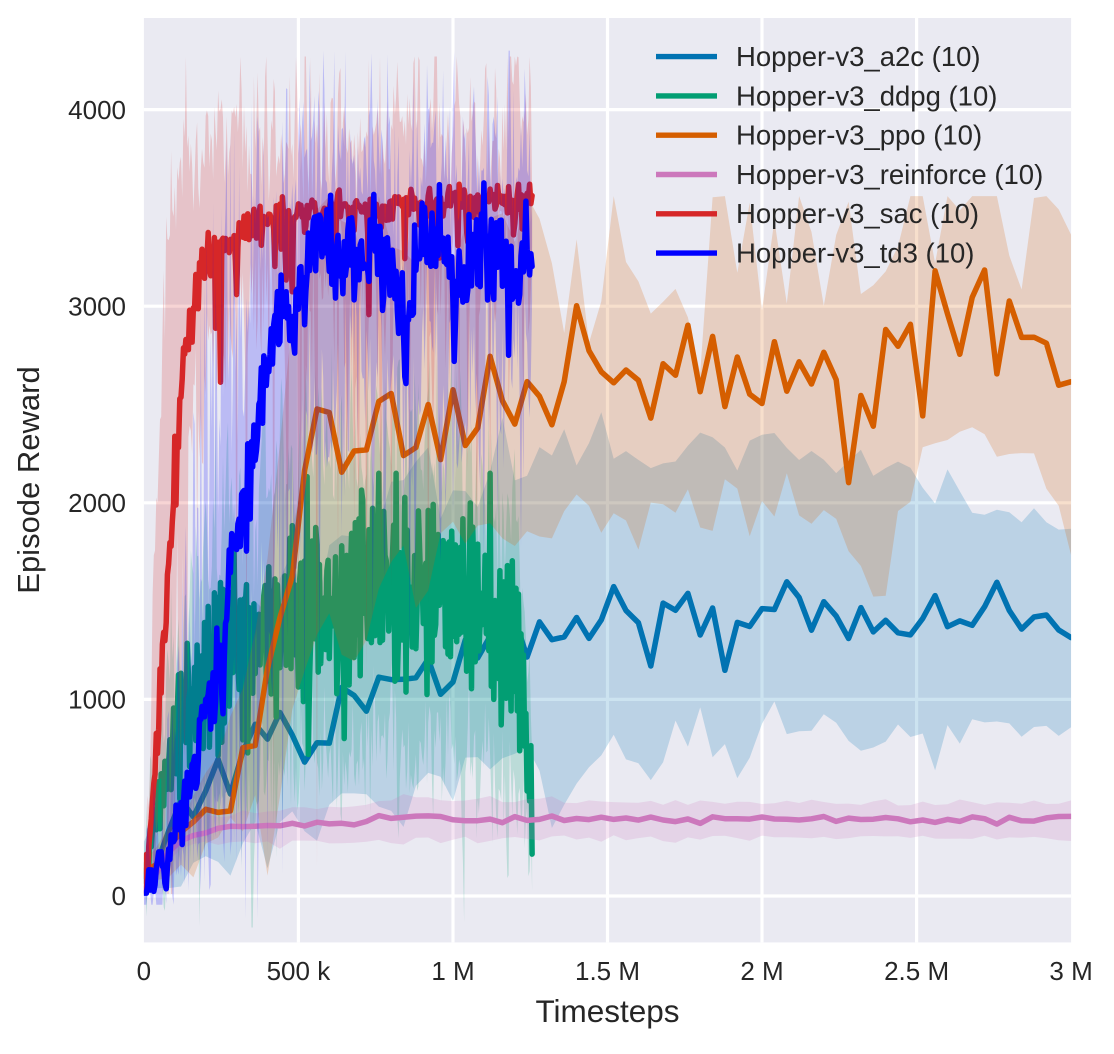 The width and height of the screenshot is (1114, 1054). What do you see at coordinates (28, 479) in the screenshot?
I see `svg-text: Episode Reward` at bounding box center [28, 479].